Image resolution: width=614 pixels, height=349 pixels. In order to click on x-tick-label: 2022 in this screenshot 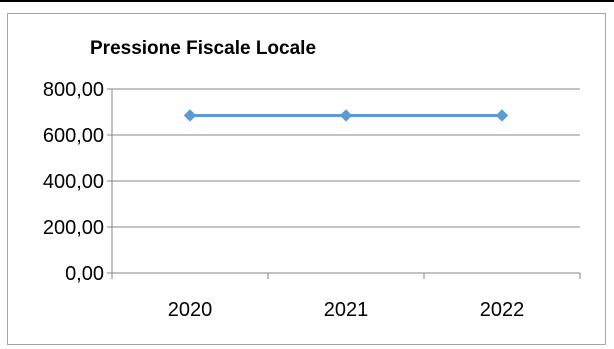, I will do `click(502, 310)`.